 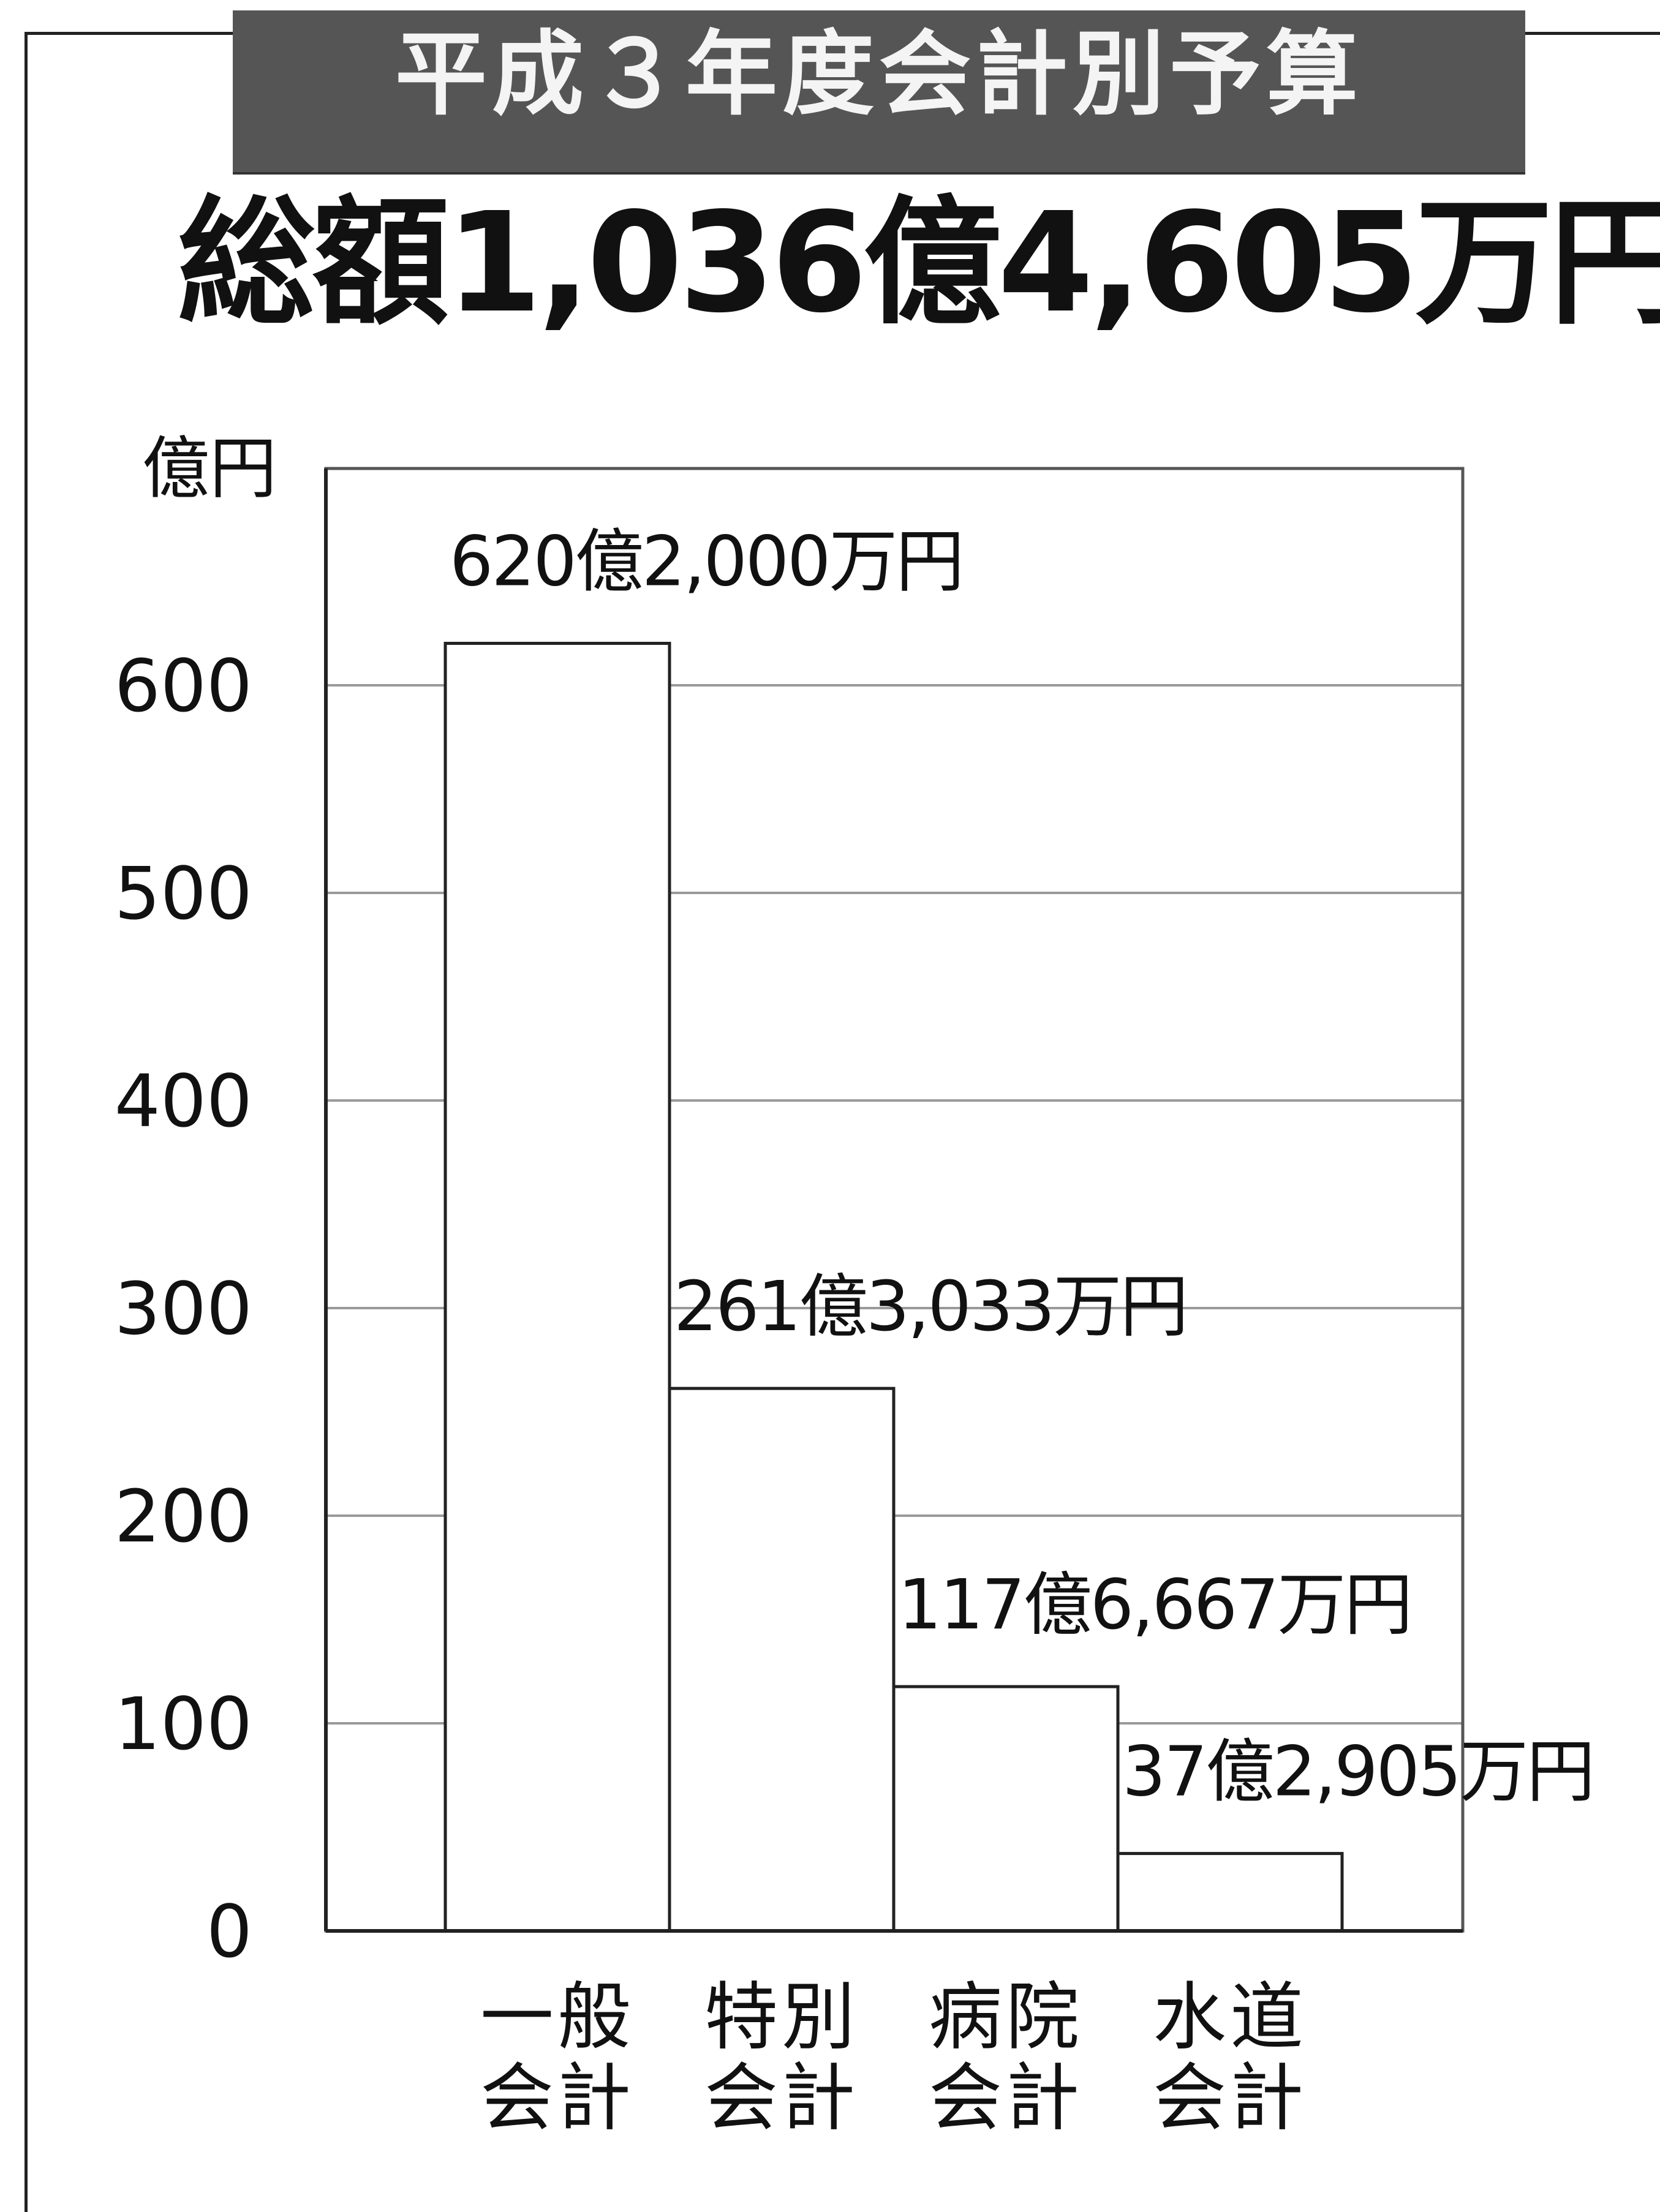 I want to click on title-banner: 平成３年度会計別予算, so click(x=879, y=92).